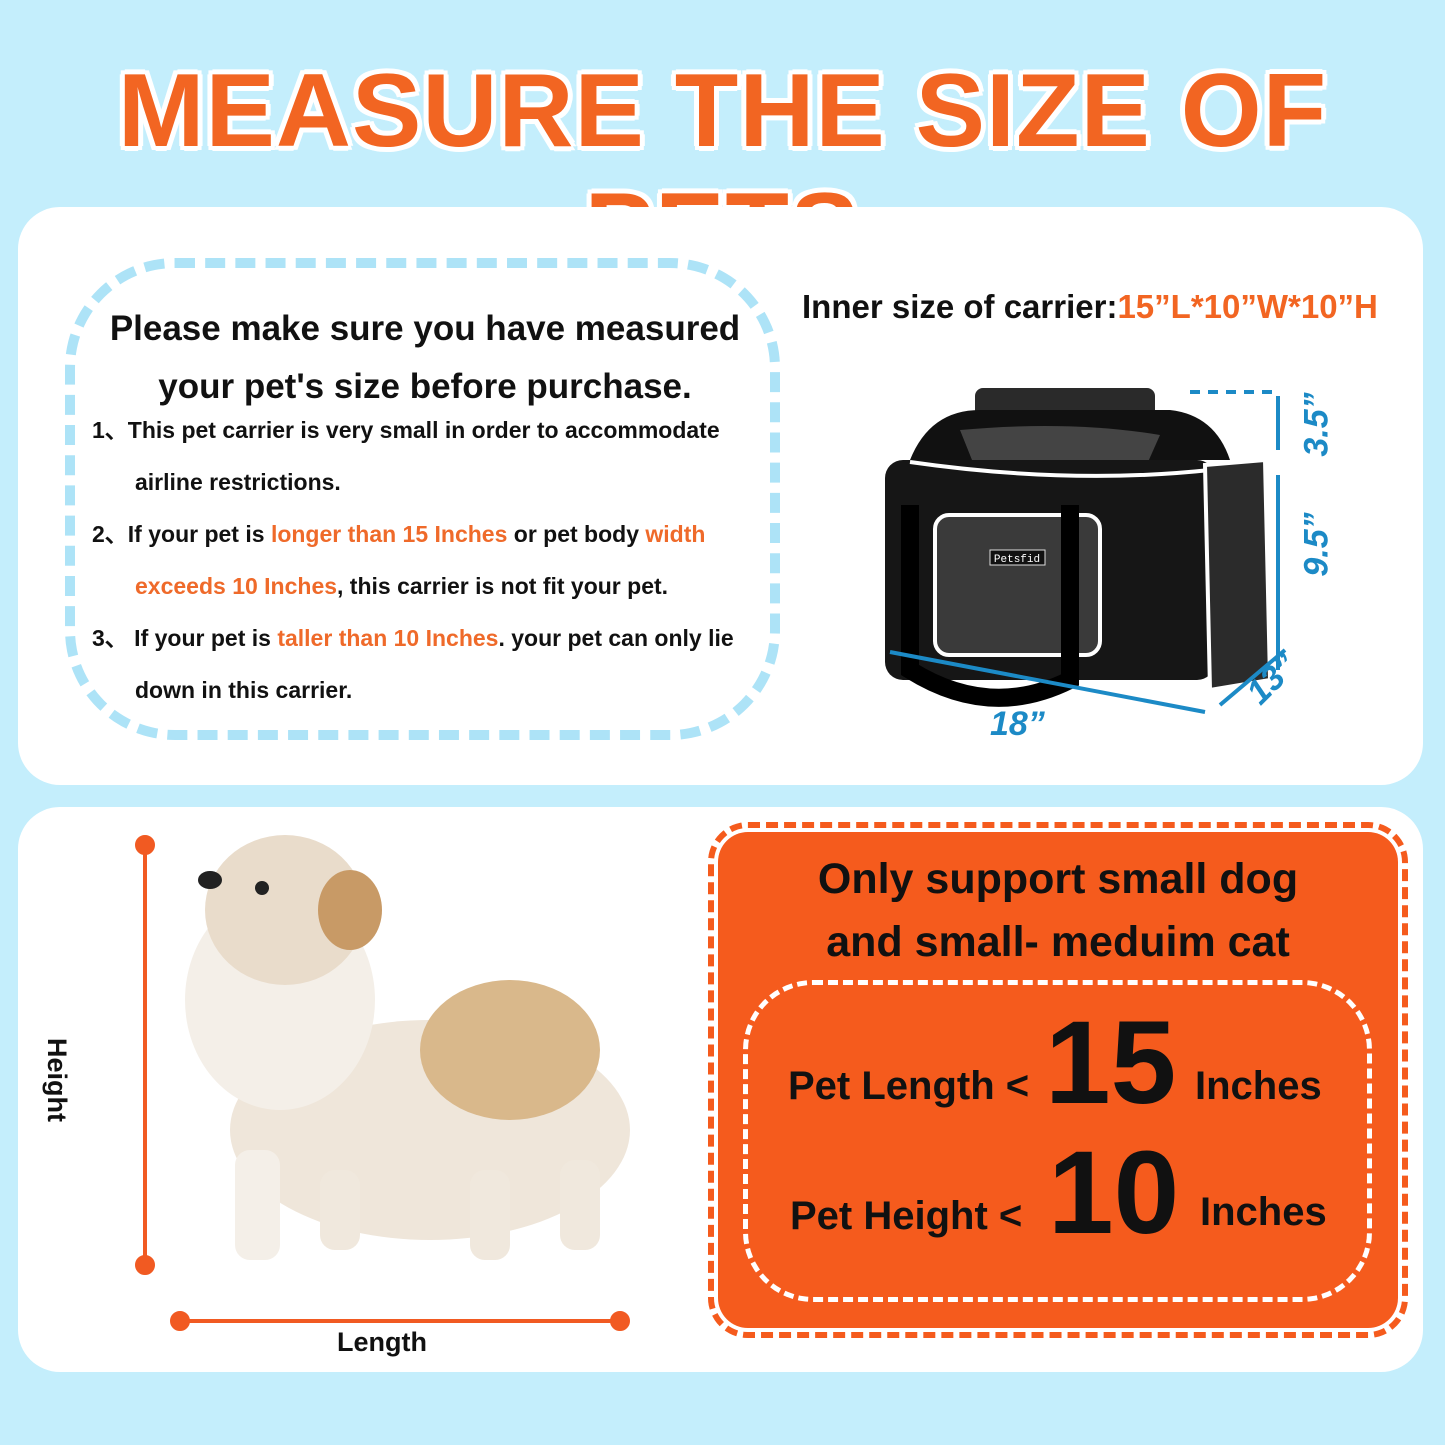  Describe the element at coordinates (1017, 560) in the screenshot. I see `brand-label: Petsfid` at that location.